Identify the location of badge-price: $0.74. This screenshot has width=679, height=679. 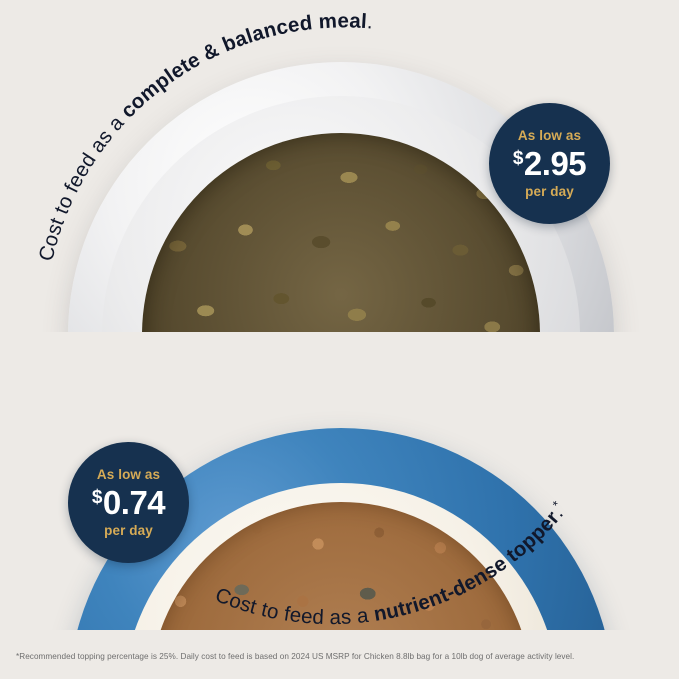
(128, 502).